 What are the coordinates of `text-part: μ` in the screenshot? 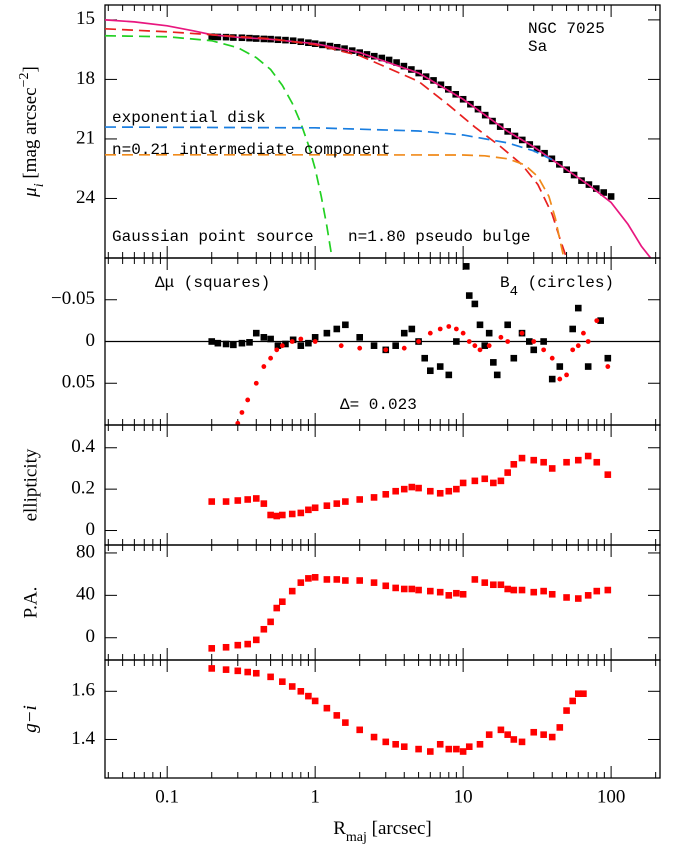 It's located at (30, 192).